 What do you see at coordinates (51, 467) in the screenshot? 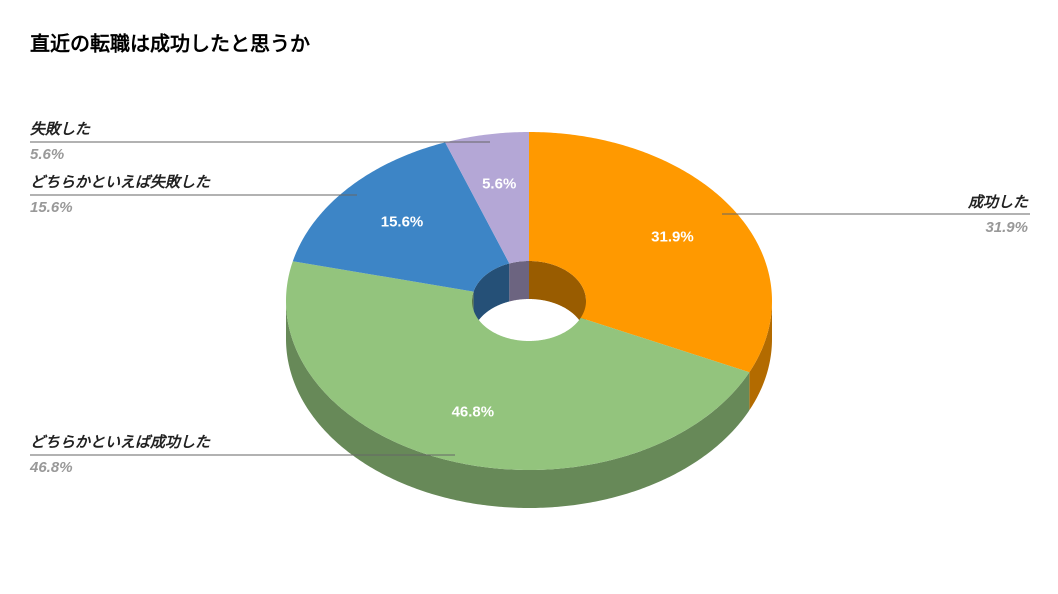
I see `legend-value: 46.8%` at bounding box center [51, 467].